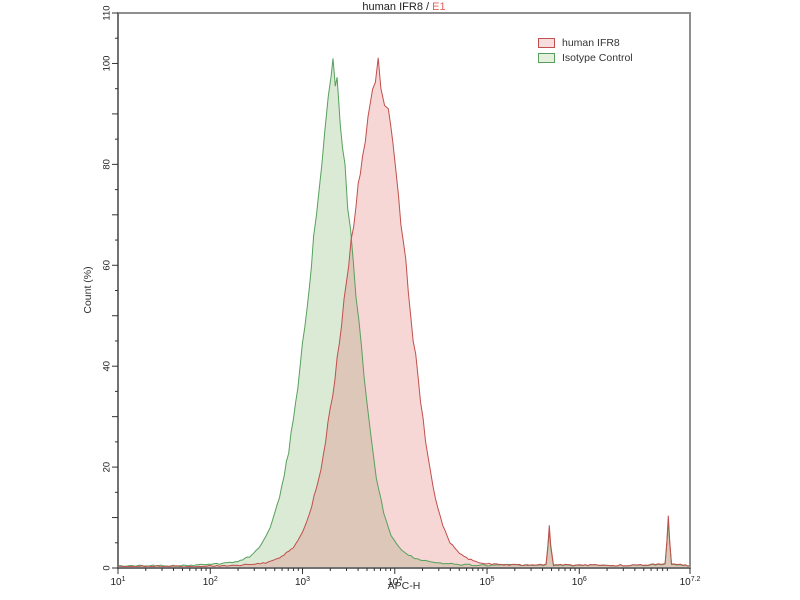 This screenshot has width=800, height=600. Describe the element at coordinates (487, 582) in the screenshot. I see `svg-text: 105` at that location.